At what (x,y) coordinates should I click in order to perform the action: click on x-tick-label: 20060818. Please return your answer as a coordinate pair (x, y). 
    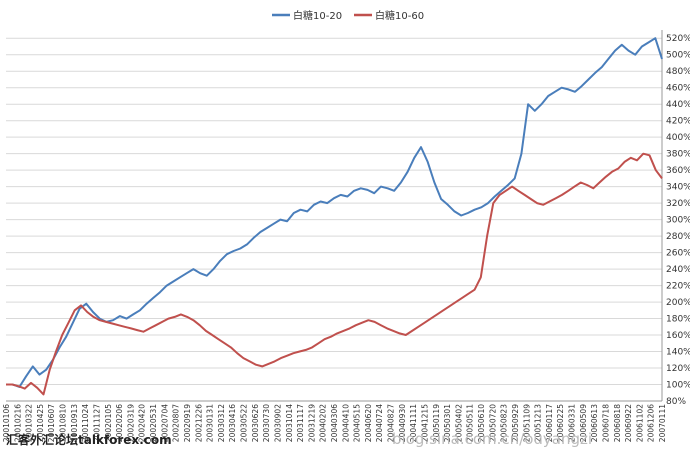
    Looking at the image, I should click on (617, 423).